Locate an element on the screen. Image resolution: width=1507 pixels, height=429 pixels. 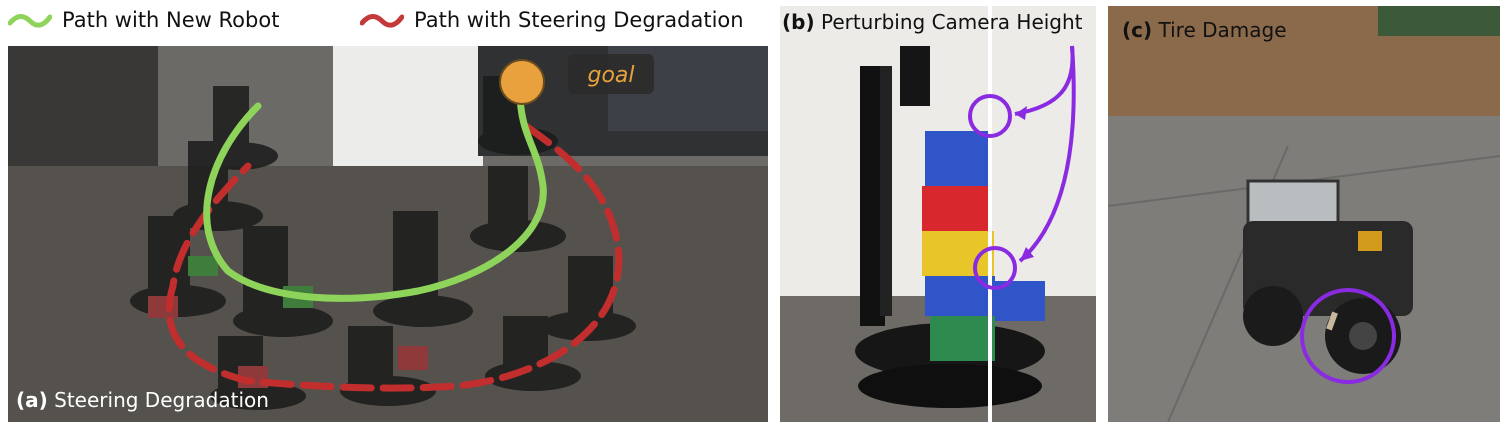
panel-b-title: Perturbing Camera Height is located at coordinates (951, 22).